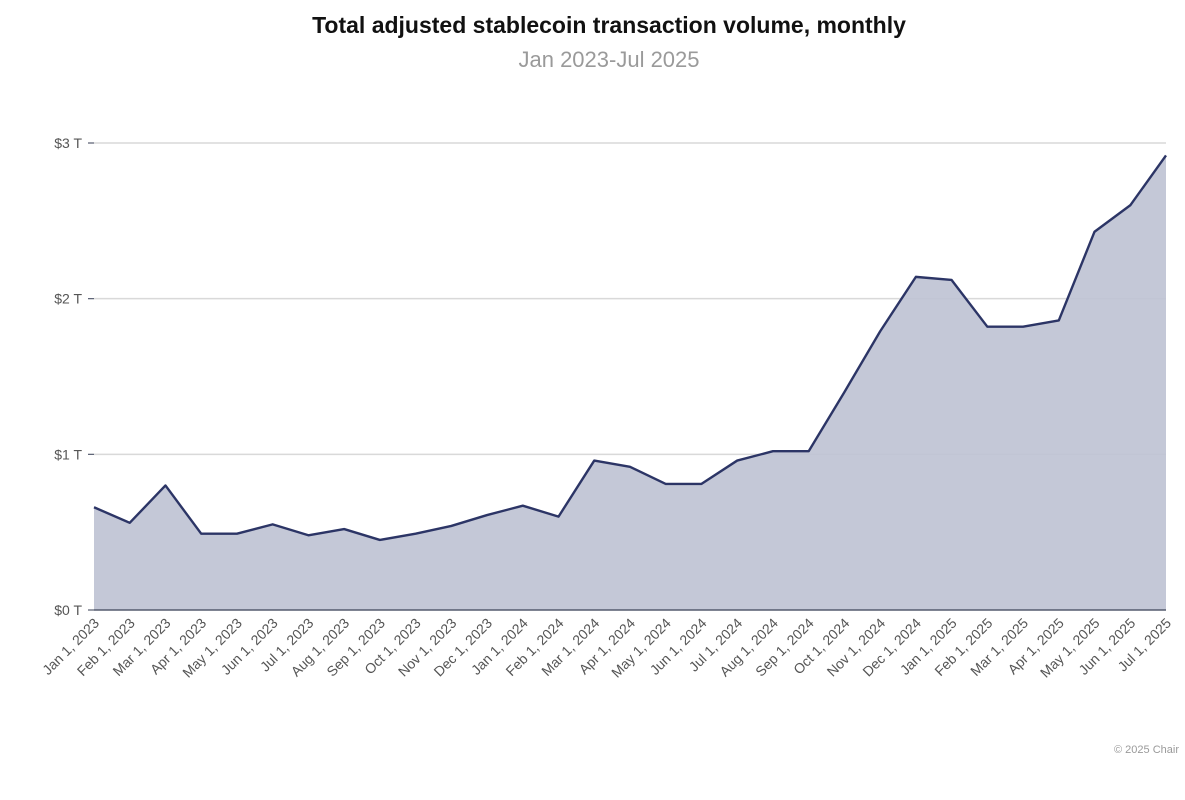 The width and height of the screenshot is (1185, 800). What do you see at coordinates (68, 143) in the screenshot?
I see `y-tick-label: $3 T` at bounding box center [68, 143].